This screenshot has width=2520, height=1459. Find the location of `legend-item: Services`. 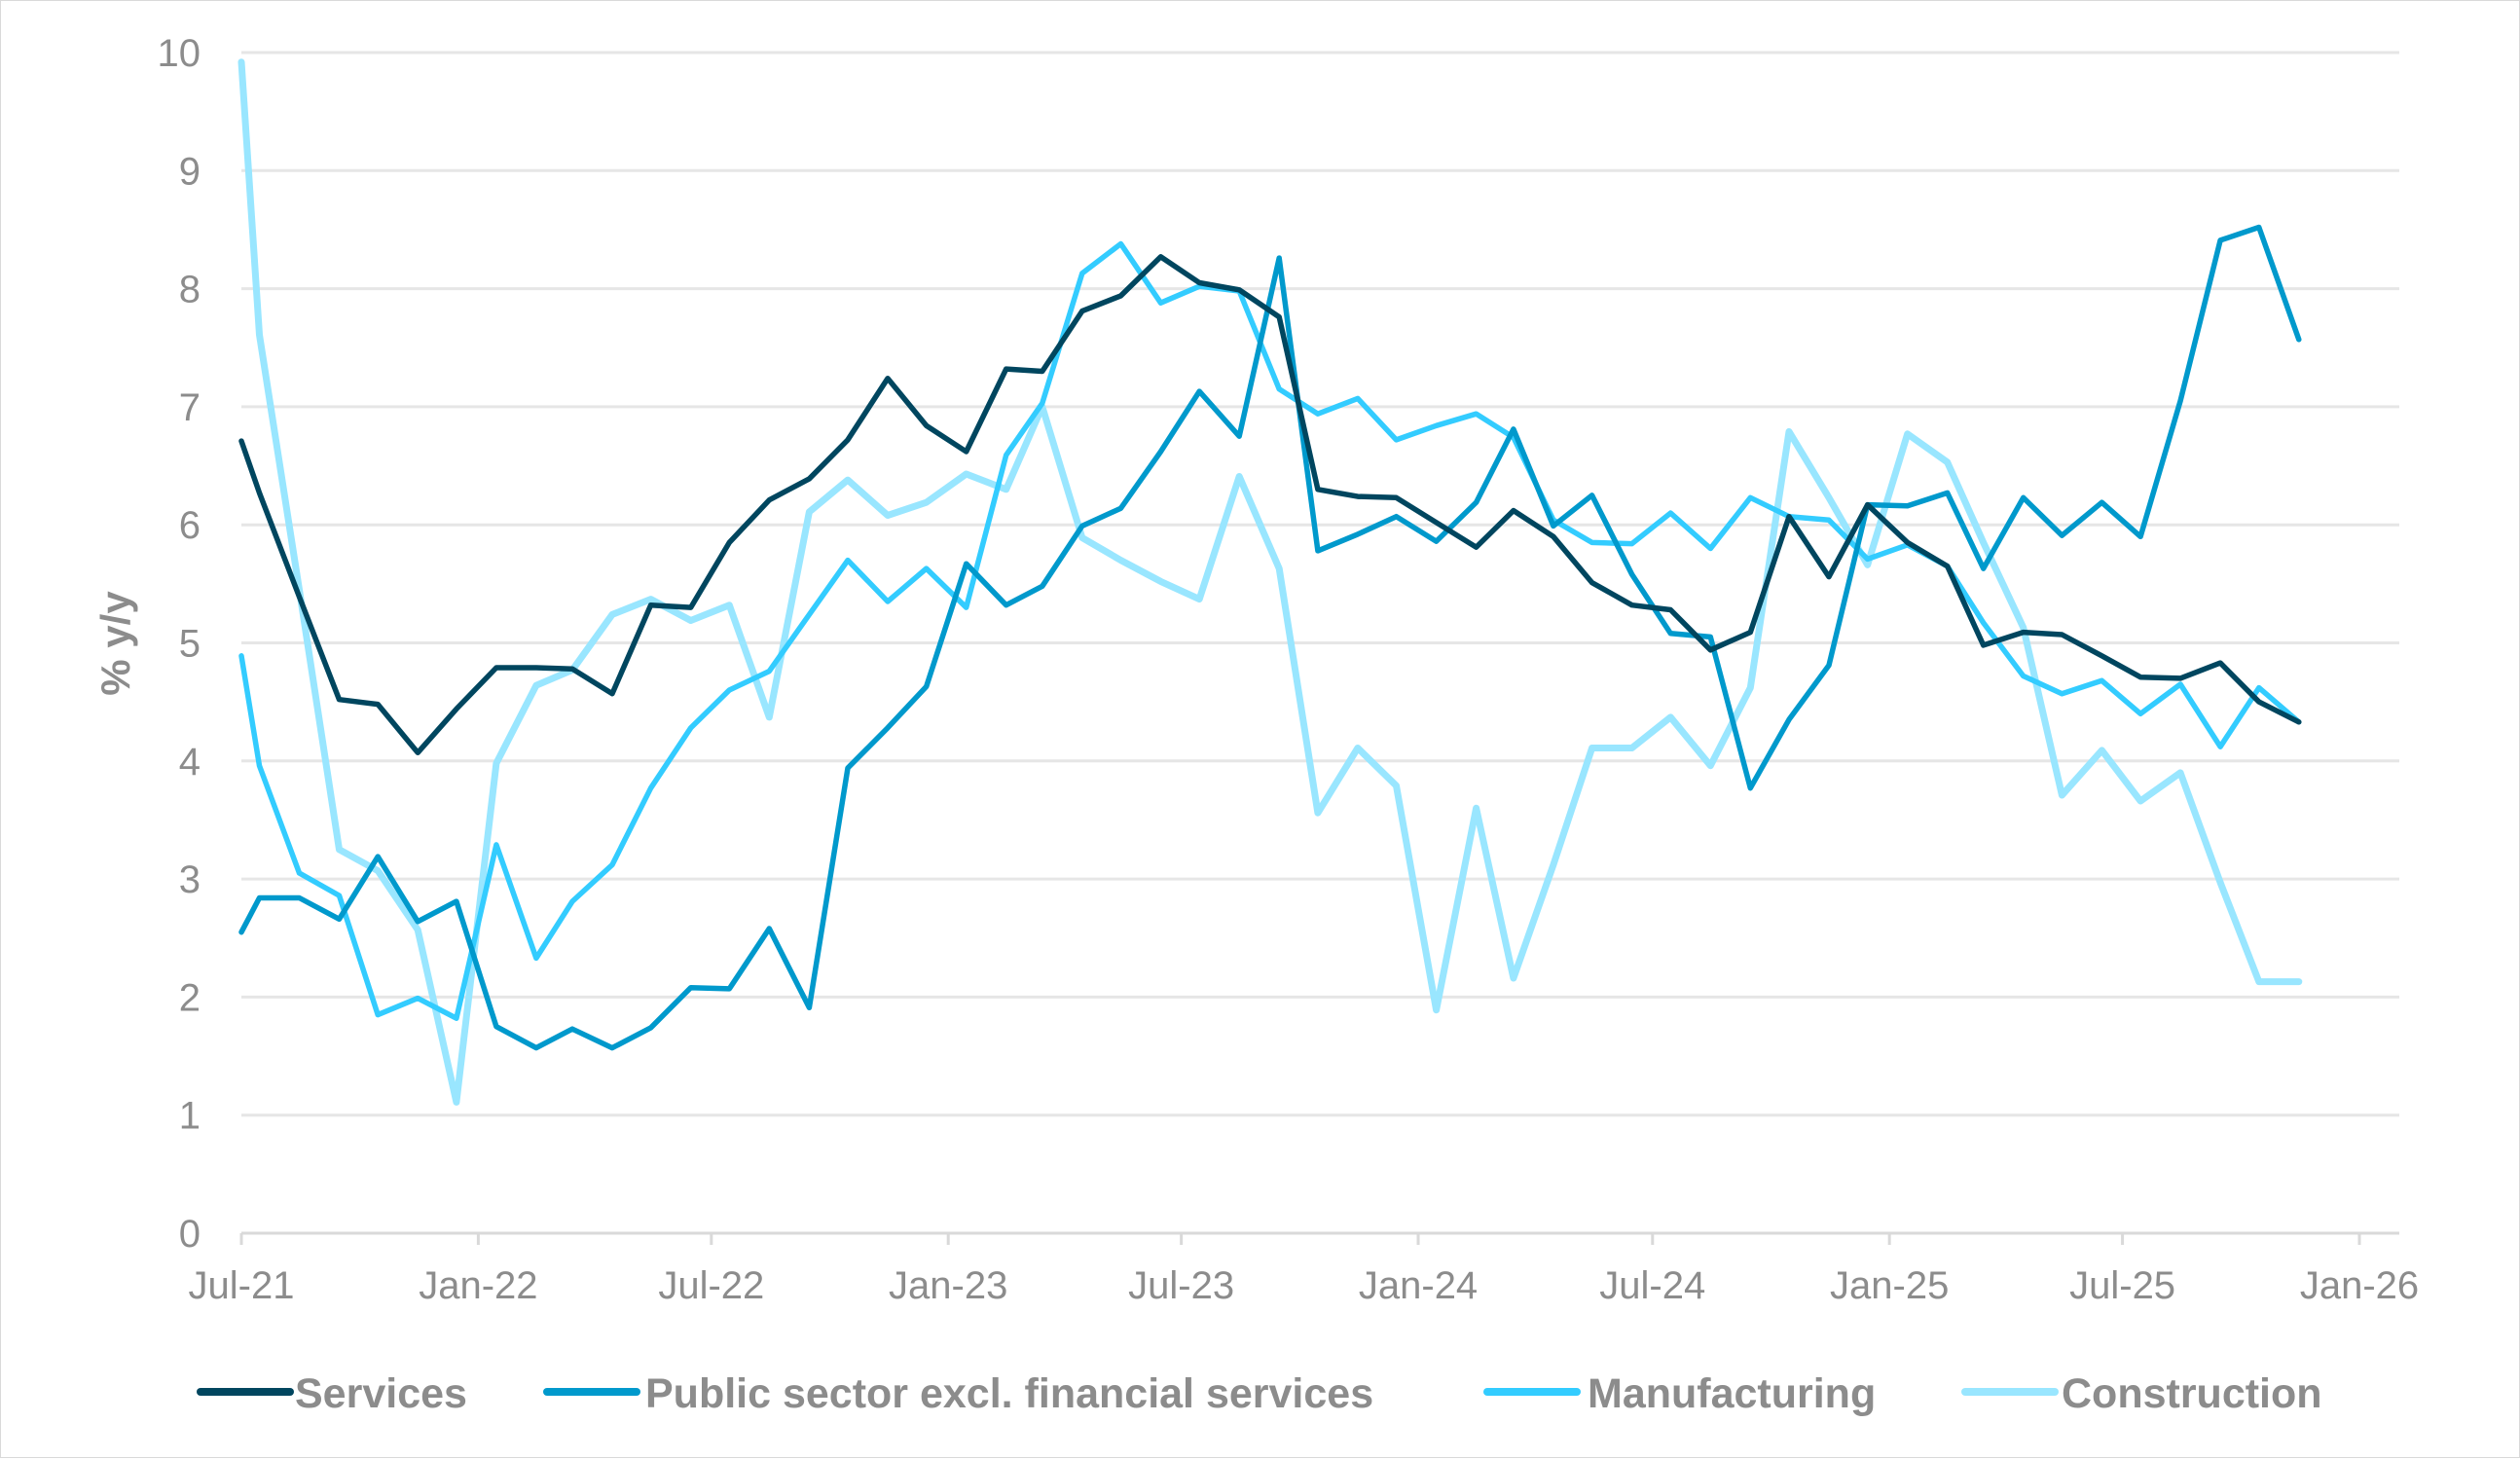

legend-item: Services is located at coordinates (334, 1393).